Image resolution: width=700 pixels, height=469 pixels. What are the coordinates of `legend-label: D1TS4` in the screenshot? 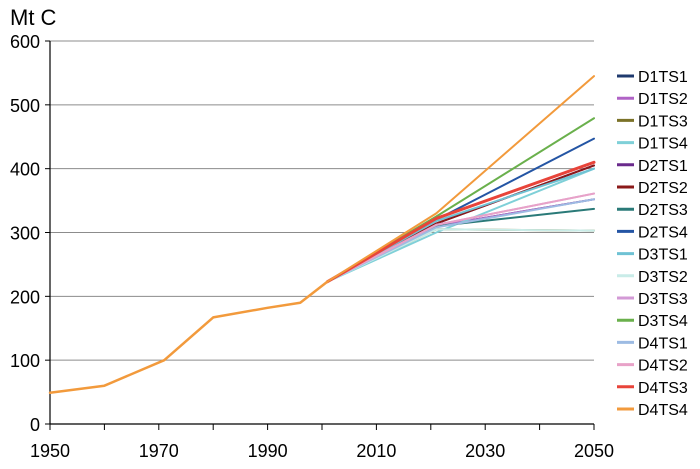 It's located at (663, 144).